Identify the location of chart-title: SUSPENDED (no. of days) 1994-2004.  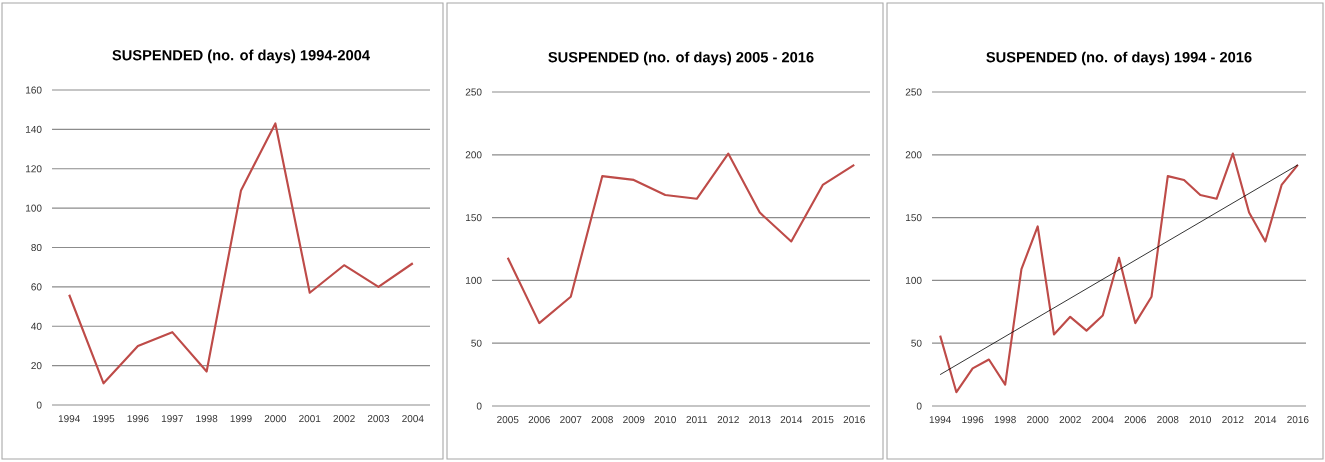
(241, 56).